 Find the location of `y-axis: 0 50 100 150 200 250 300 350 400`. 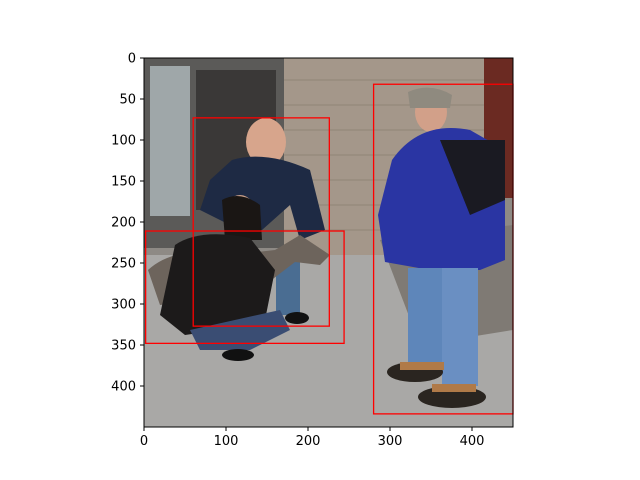

y-axis: 0 50 100 150 200 250 300 350 400 is located at coordinates (127, 223).